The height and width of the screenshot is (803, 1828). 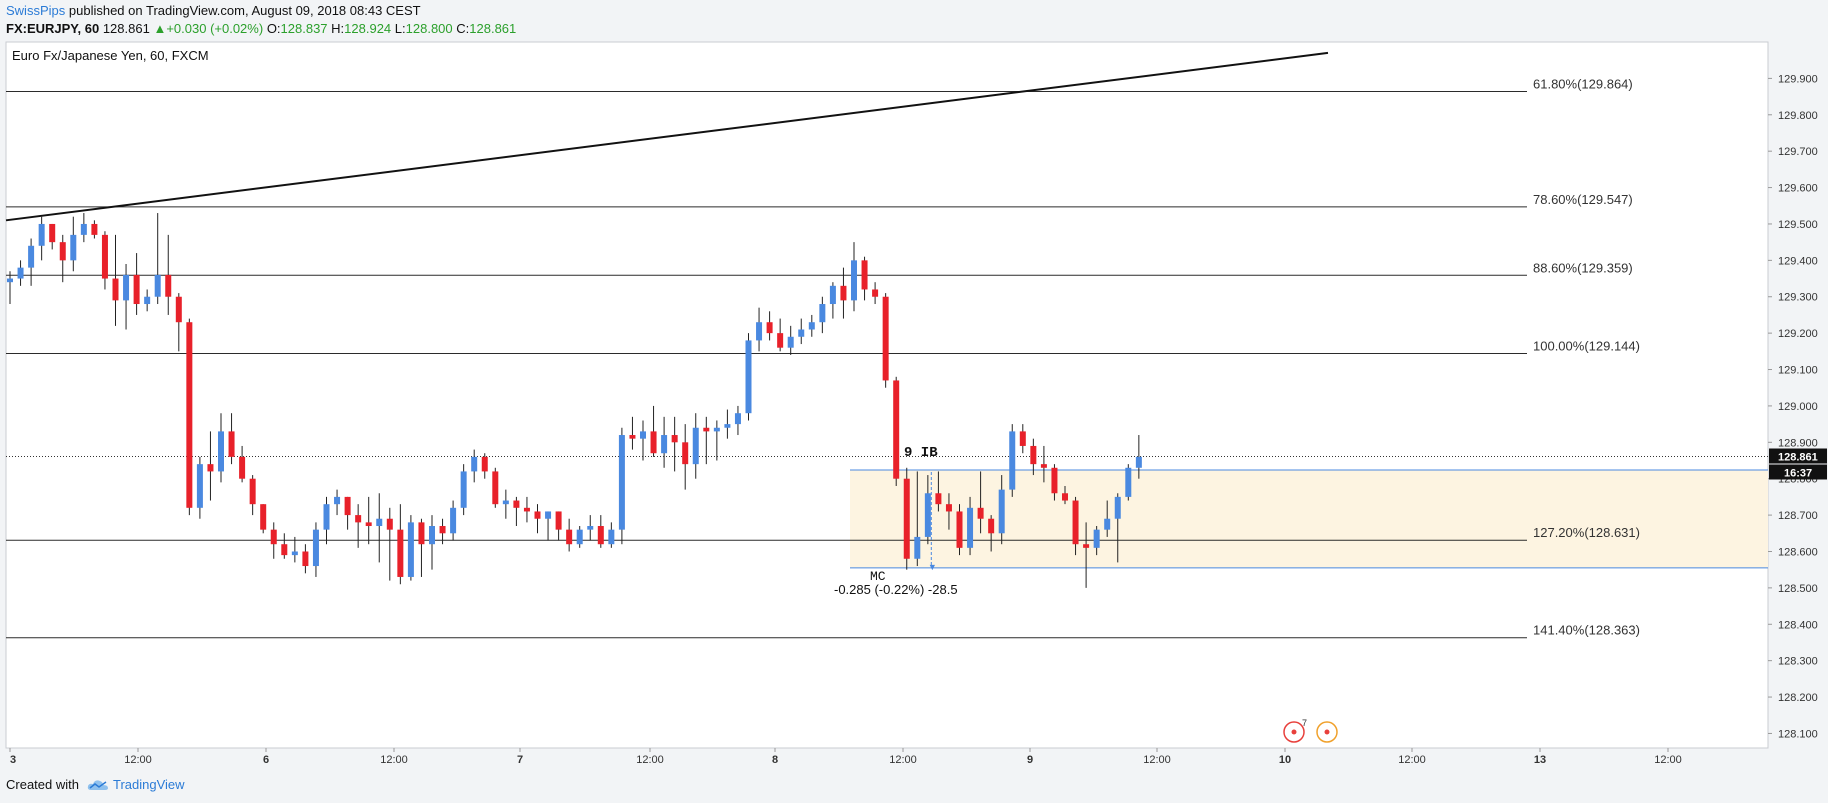 I want to click on y-tick-label: 128.400, so click(x=1798, y=625).